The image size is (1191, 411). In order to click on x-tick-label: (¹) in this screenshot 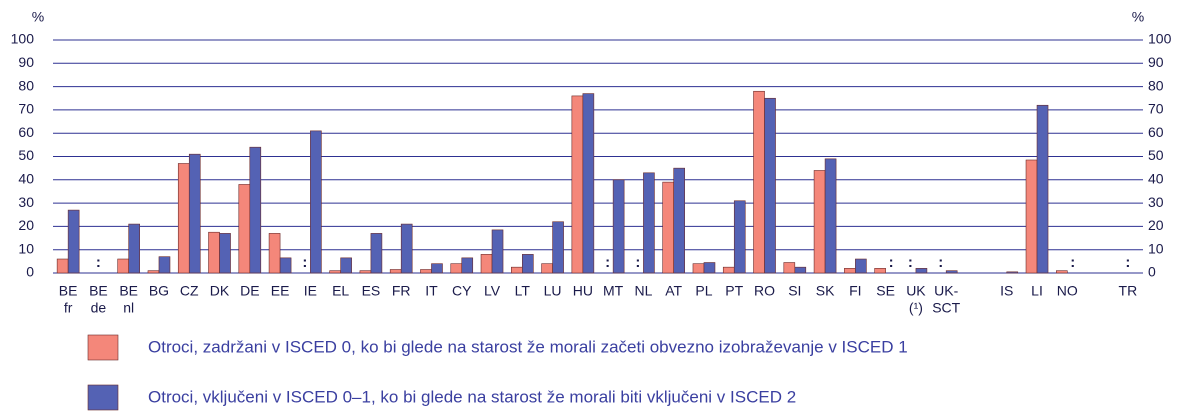, I will do `click(916, 308)`.